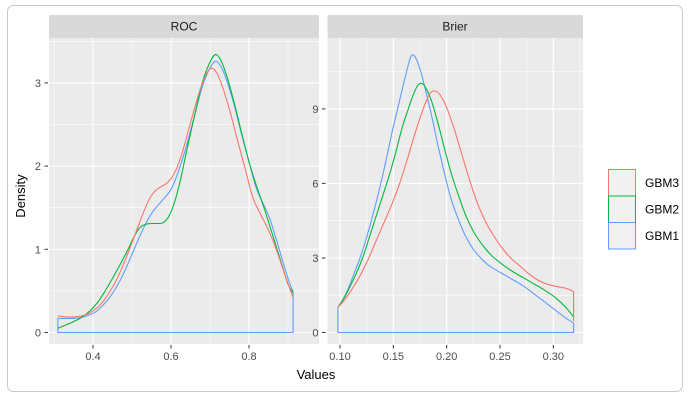 The width and height of the screenshot is (691, 401). Describe the element at coordinates (553, 357) in the screenshot. I see `x-tick-label: 0.30` at that location.